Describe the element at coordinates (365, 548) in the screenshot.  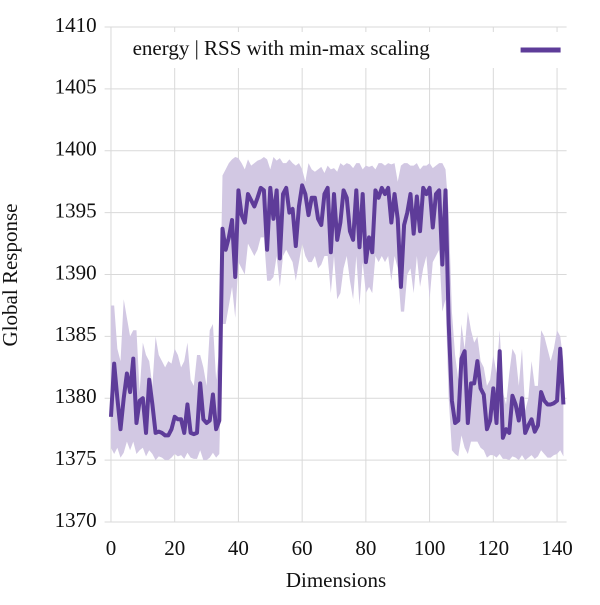
I see `x-tick-label: 80` at that location.